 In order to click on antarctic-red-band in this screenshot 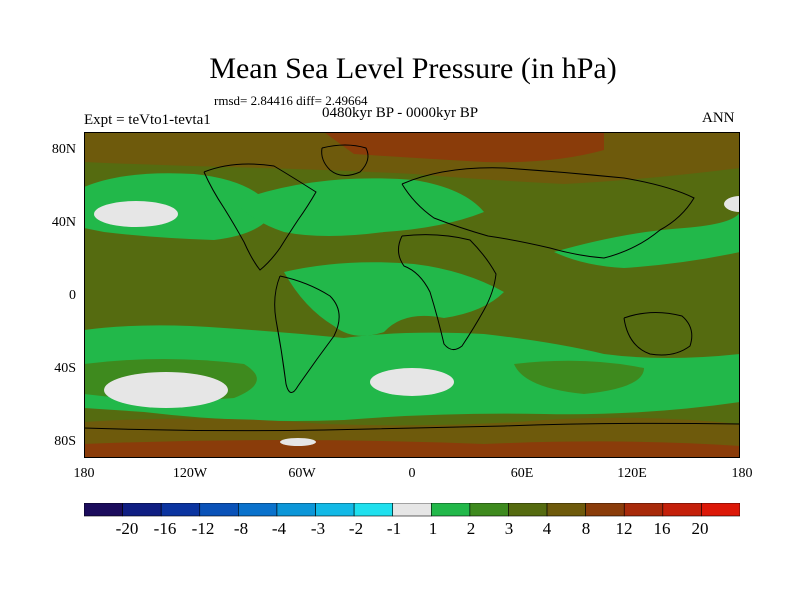, I will do `click(412, 449)`.